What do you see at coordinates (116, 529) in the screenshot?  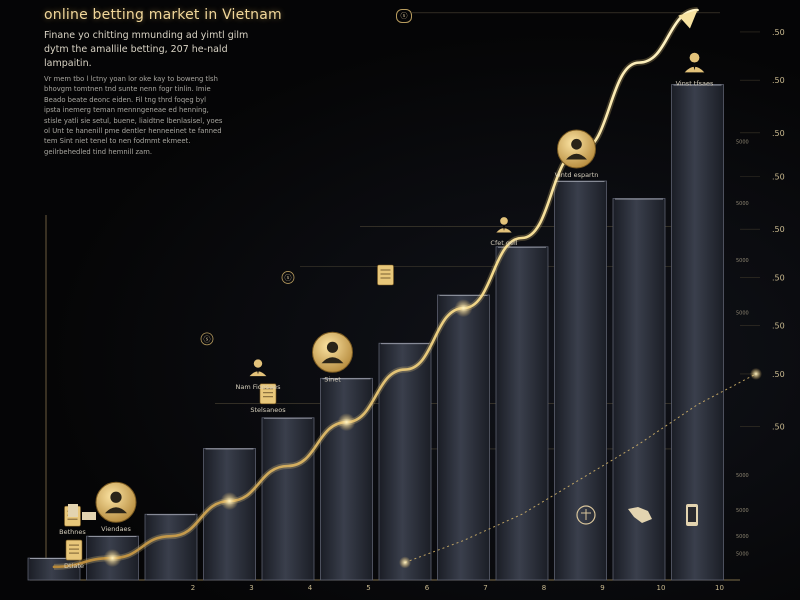 I see `bar-annotation-label: Viendaes` at bounding box center [116, 529].